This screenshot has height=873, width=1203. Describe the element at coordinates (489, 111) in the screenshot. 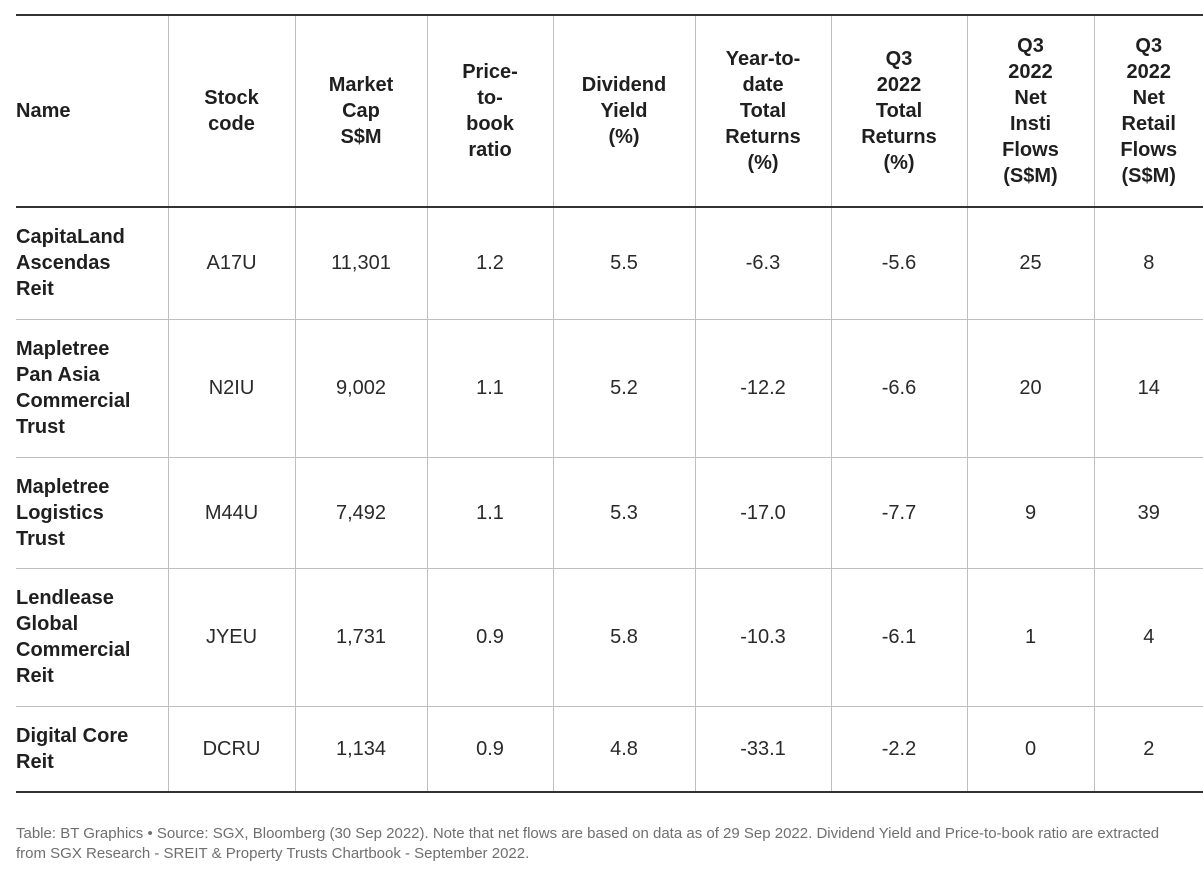

I see `header-price-to-book: Price- to- book ratio` at that location.